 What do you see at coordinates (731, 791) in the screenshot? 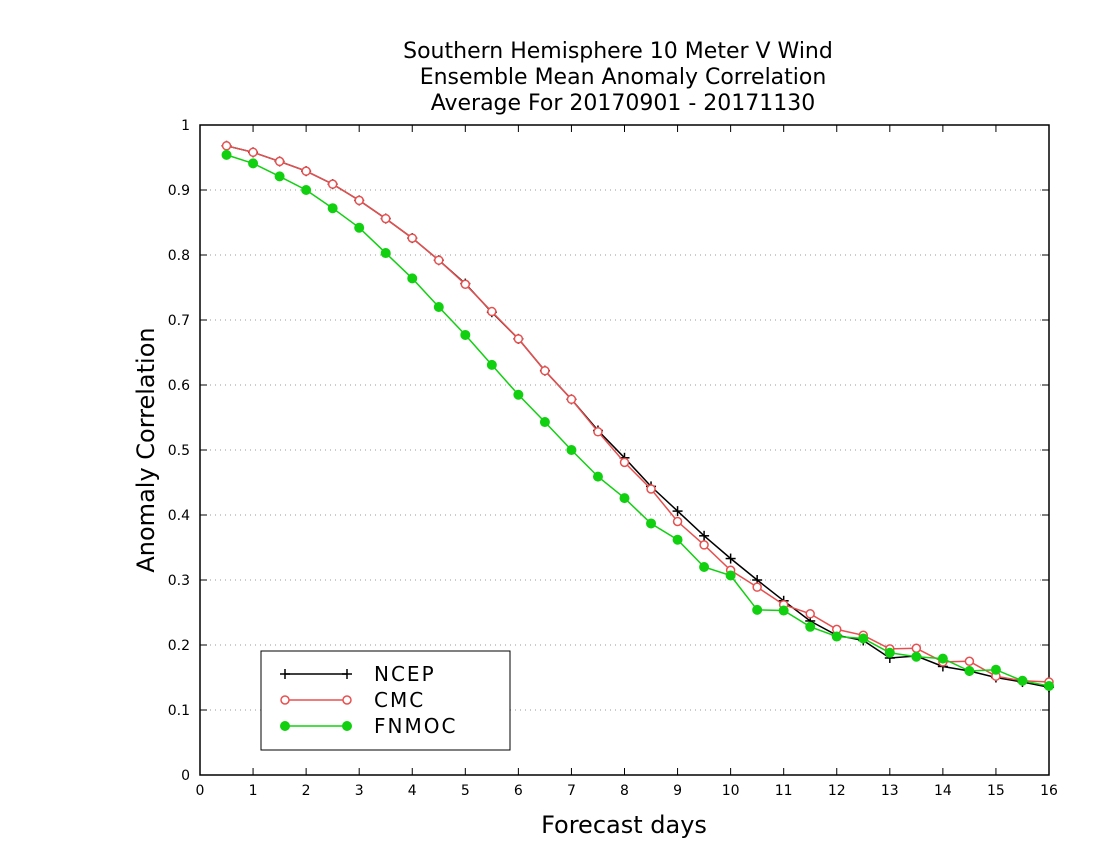
I see `x-tick-label: 10` at bounding box center [731, 791].